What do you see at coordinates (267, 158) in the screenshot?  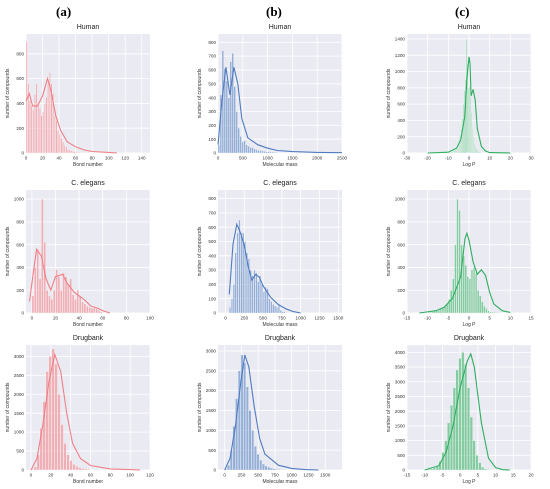 I see `x-tick-label: 1000` at bounding box center [267, 158].